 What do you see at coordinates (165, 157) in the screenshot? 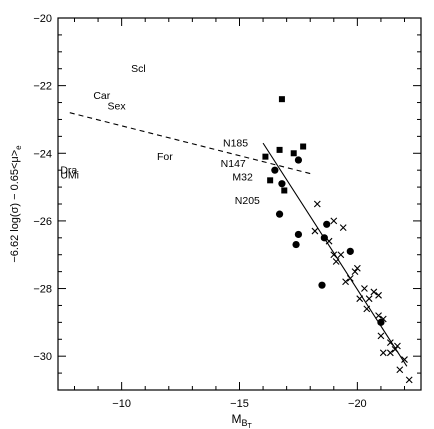
I see `galaxy-label: For` at bounding box center [165, 157].